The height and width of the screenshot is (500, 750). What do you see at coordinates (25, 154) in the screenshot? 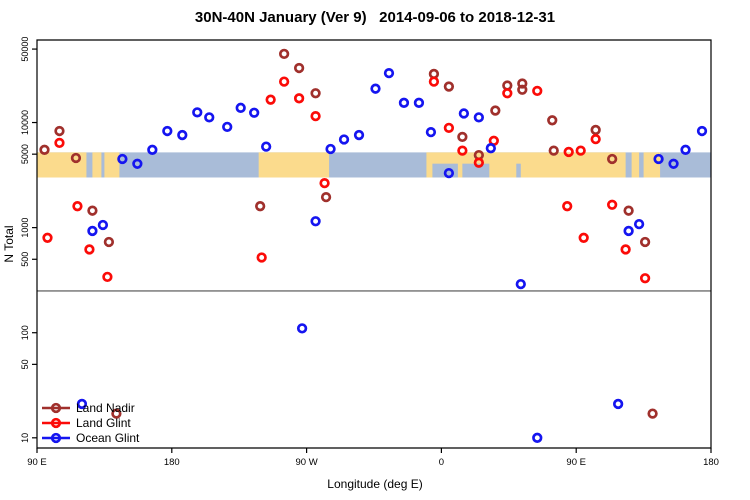
I see `y-tick-label: 5000` at bounding box center [25, 154].